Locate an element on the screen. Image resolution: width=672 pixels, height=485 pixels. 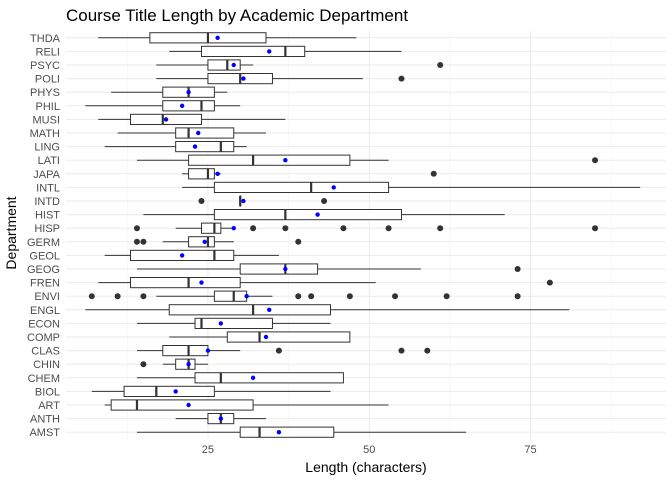
box-hist is located at coordinates (324, 215).